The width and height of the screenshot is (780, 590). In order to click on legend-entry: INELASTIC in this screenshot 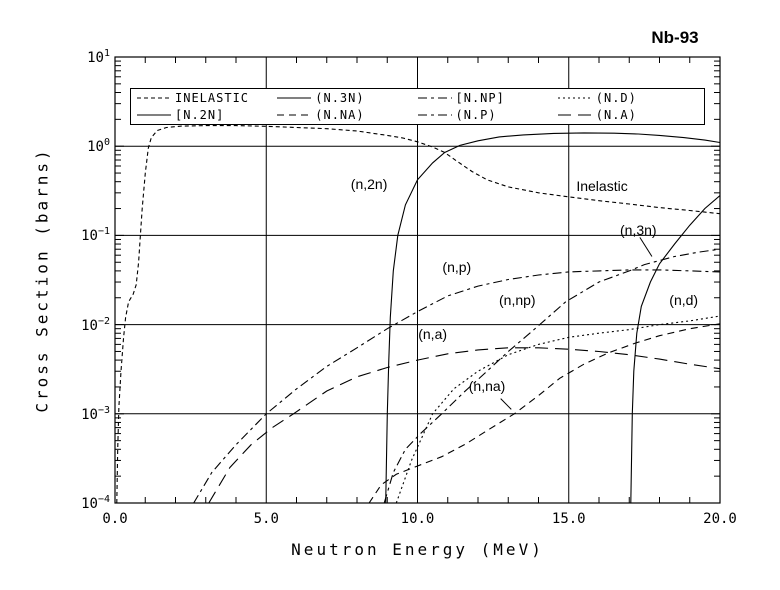, I will do `click(207, 98)`.